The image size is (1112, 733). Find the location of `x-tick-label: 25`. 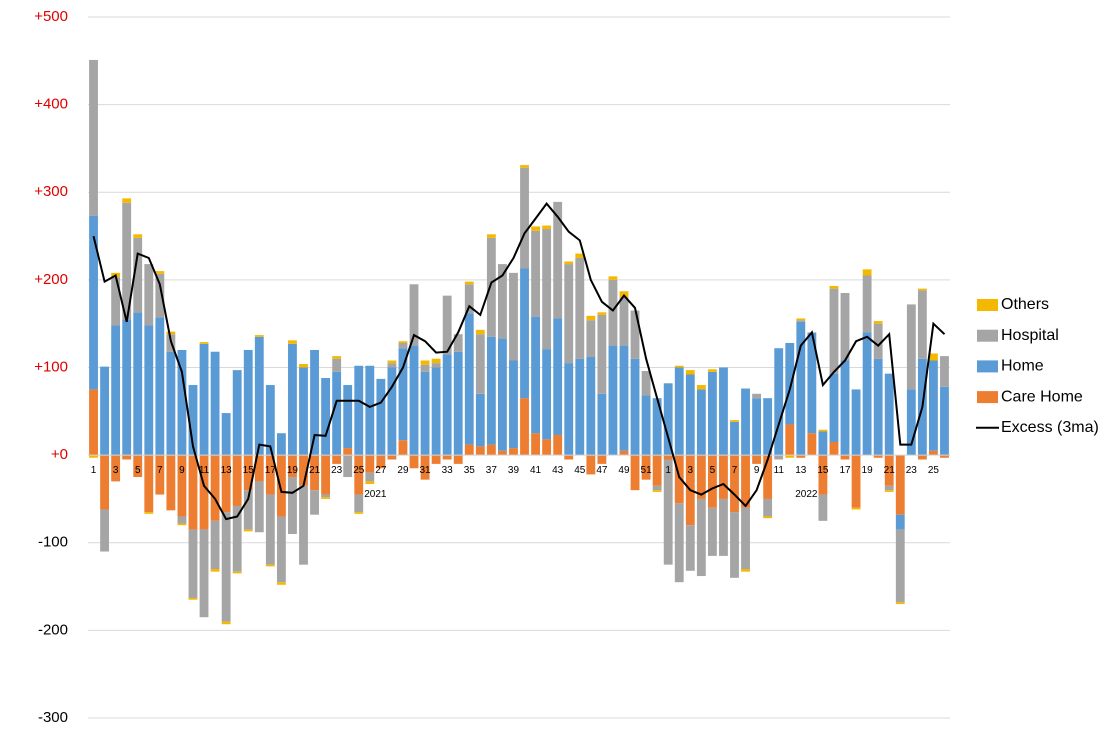

x-tick-label: 25 is located at coordinates (359, 470).